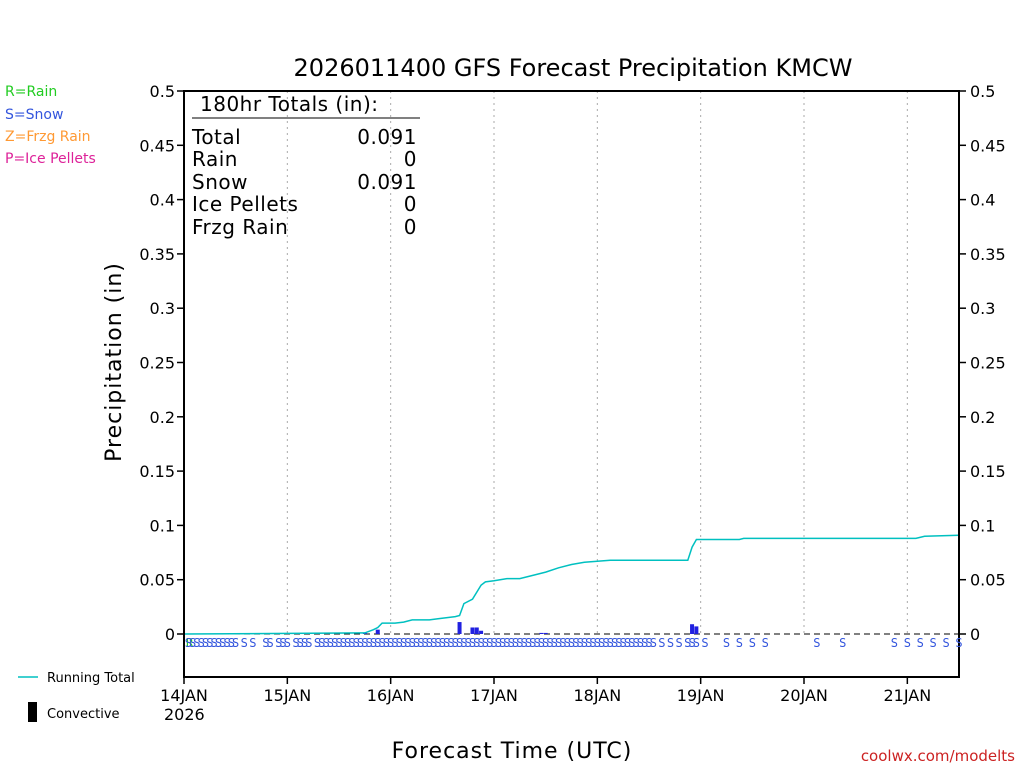 The width and height of the screenshot is (1024, 768). What do you see at coordinates (988, 363) in the screenshot?
I see `y-tick-label-right: 0.25` at bounding box center [988, 363].